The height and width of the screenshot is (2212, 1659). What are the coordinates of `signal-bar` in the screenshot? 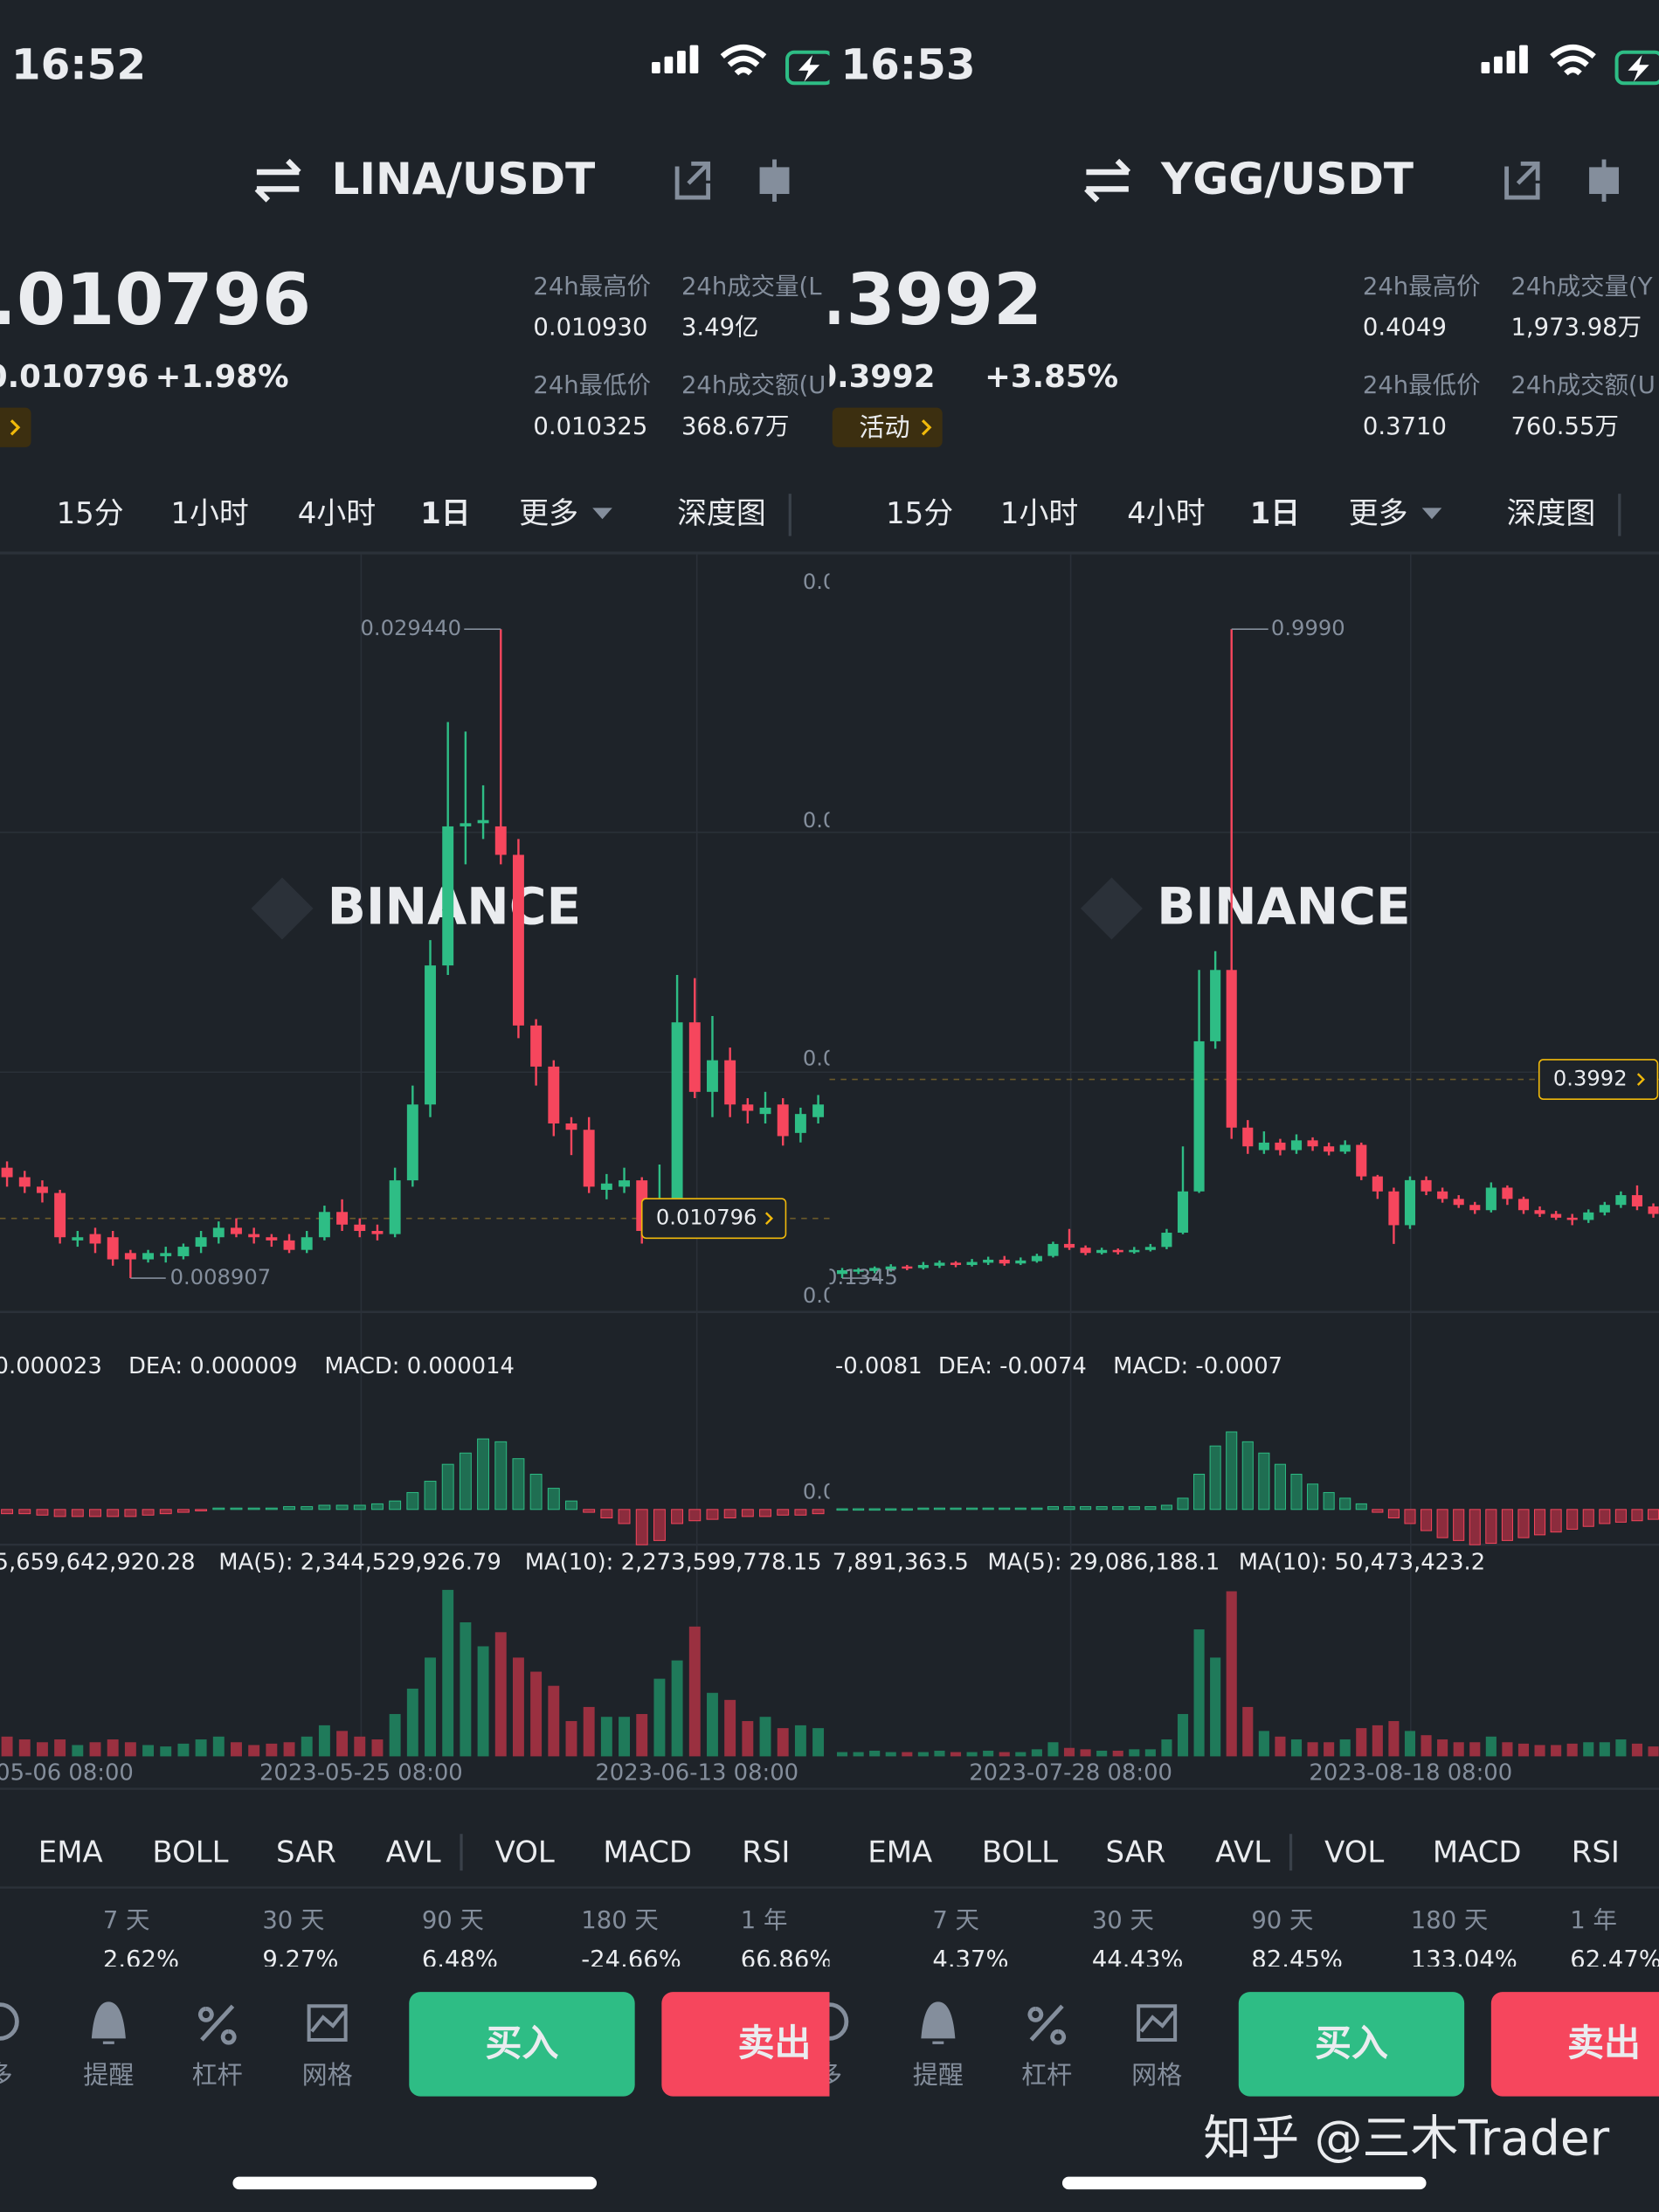 It's located at (669, 64).